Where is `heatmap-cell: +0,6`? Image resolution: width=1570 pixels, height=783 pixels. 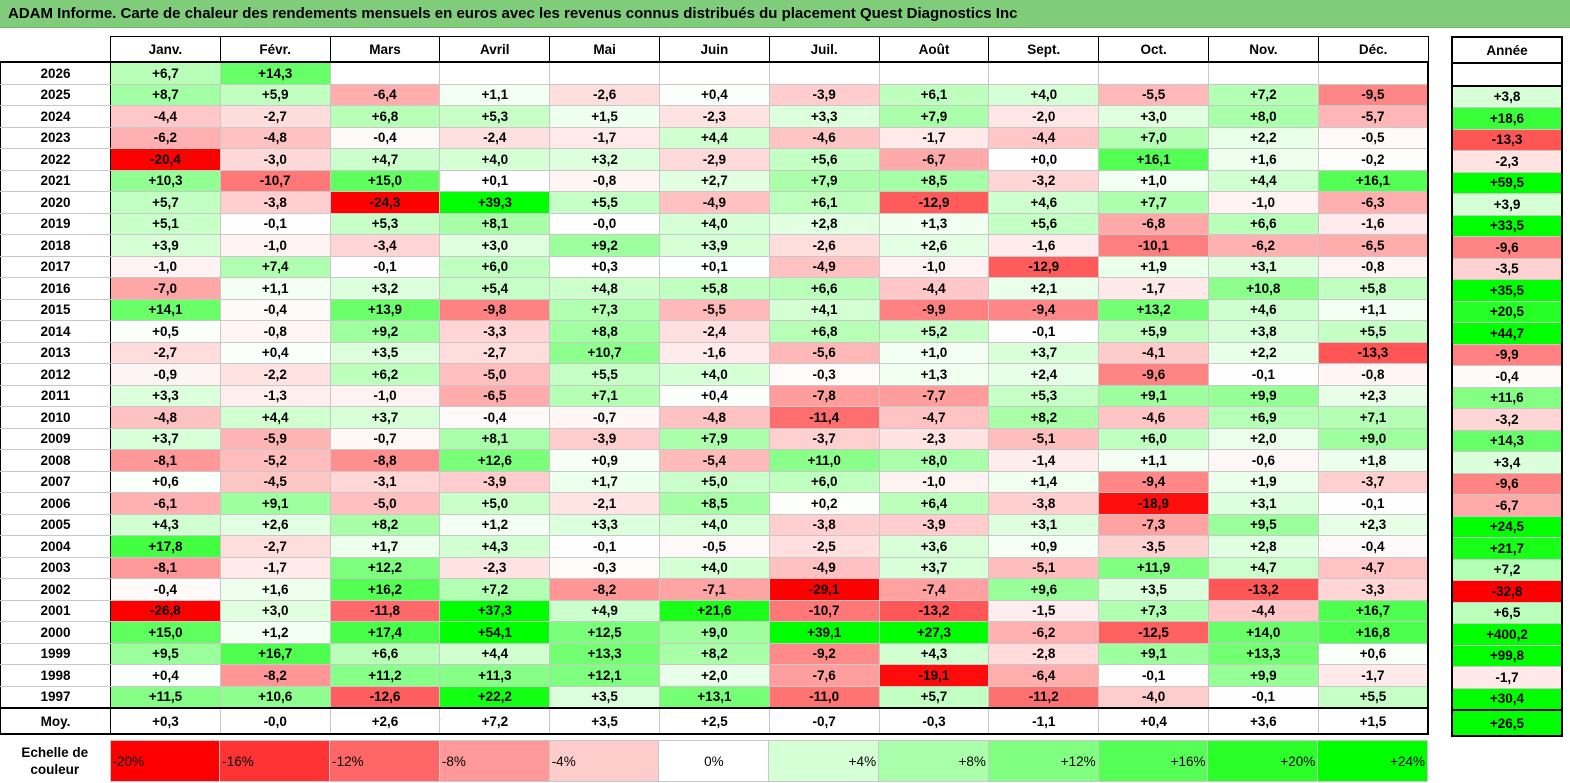
heatmap-cell: +0,6 is located at coordinates (1373, 653).